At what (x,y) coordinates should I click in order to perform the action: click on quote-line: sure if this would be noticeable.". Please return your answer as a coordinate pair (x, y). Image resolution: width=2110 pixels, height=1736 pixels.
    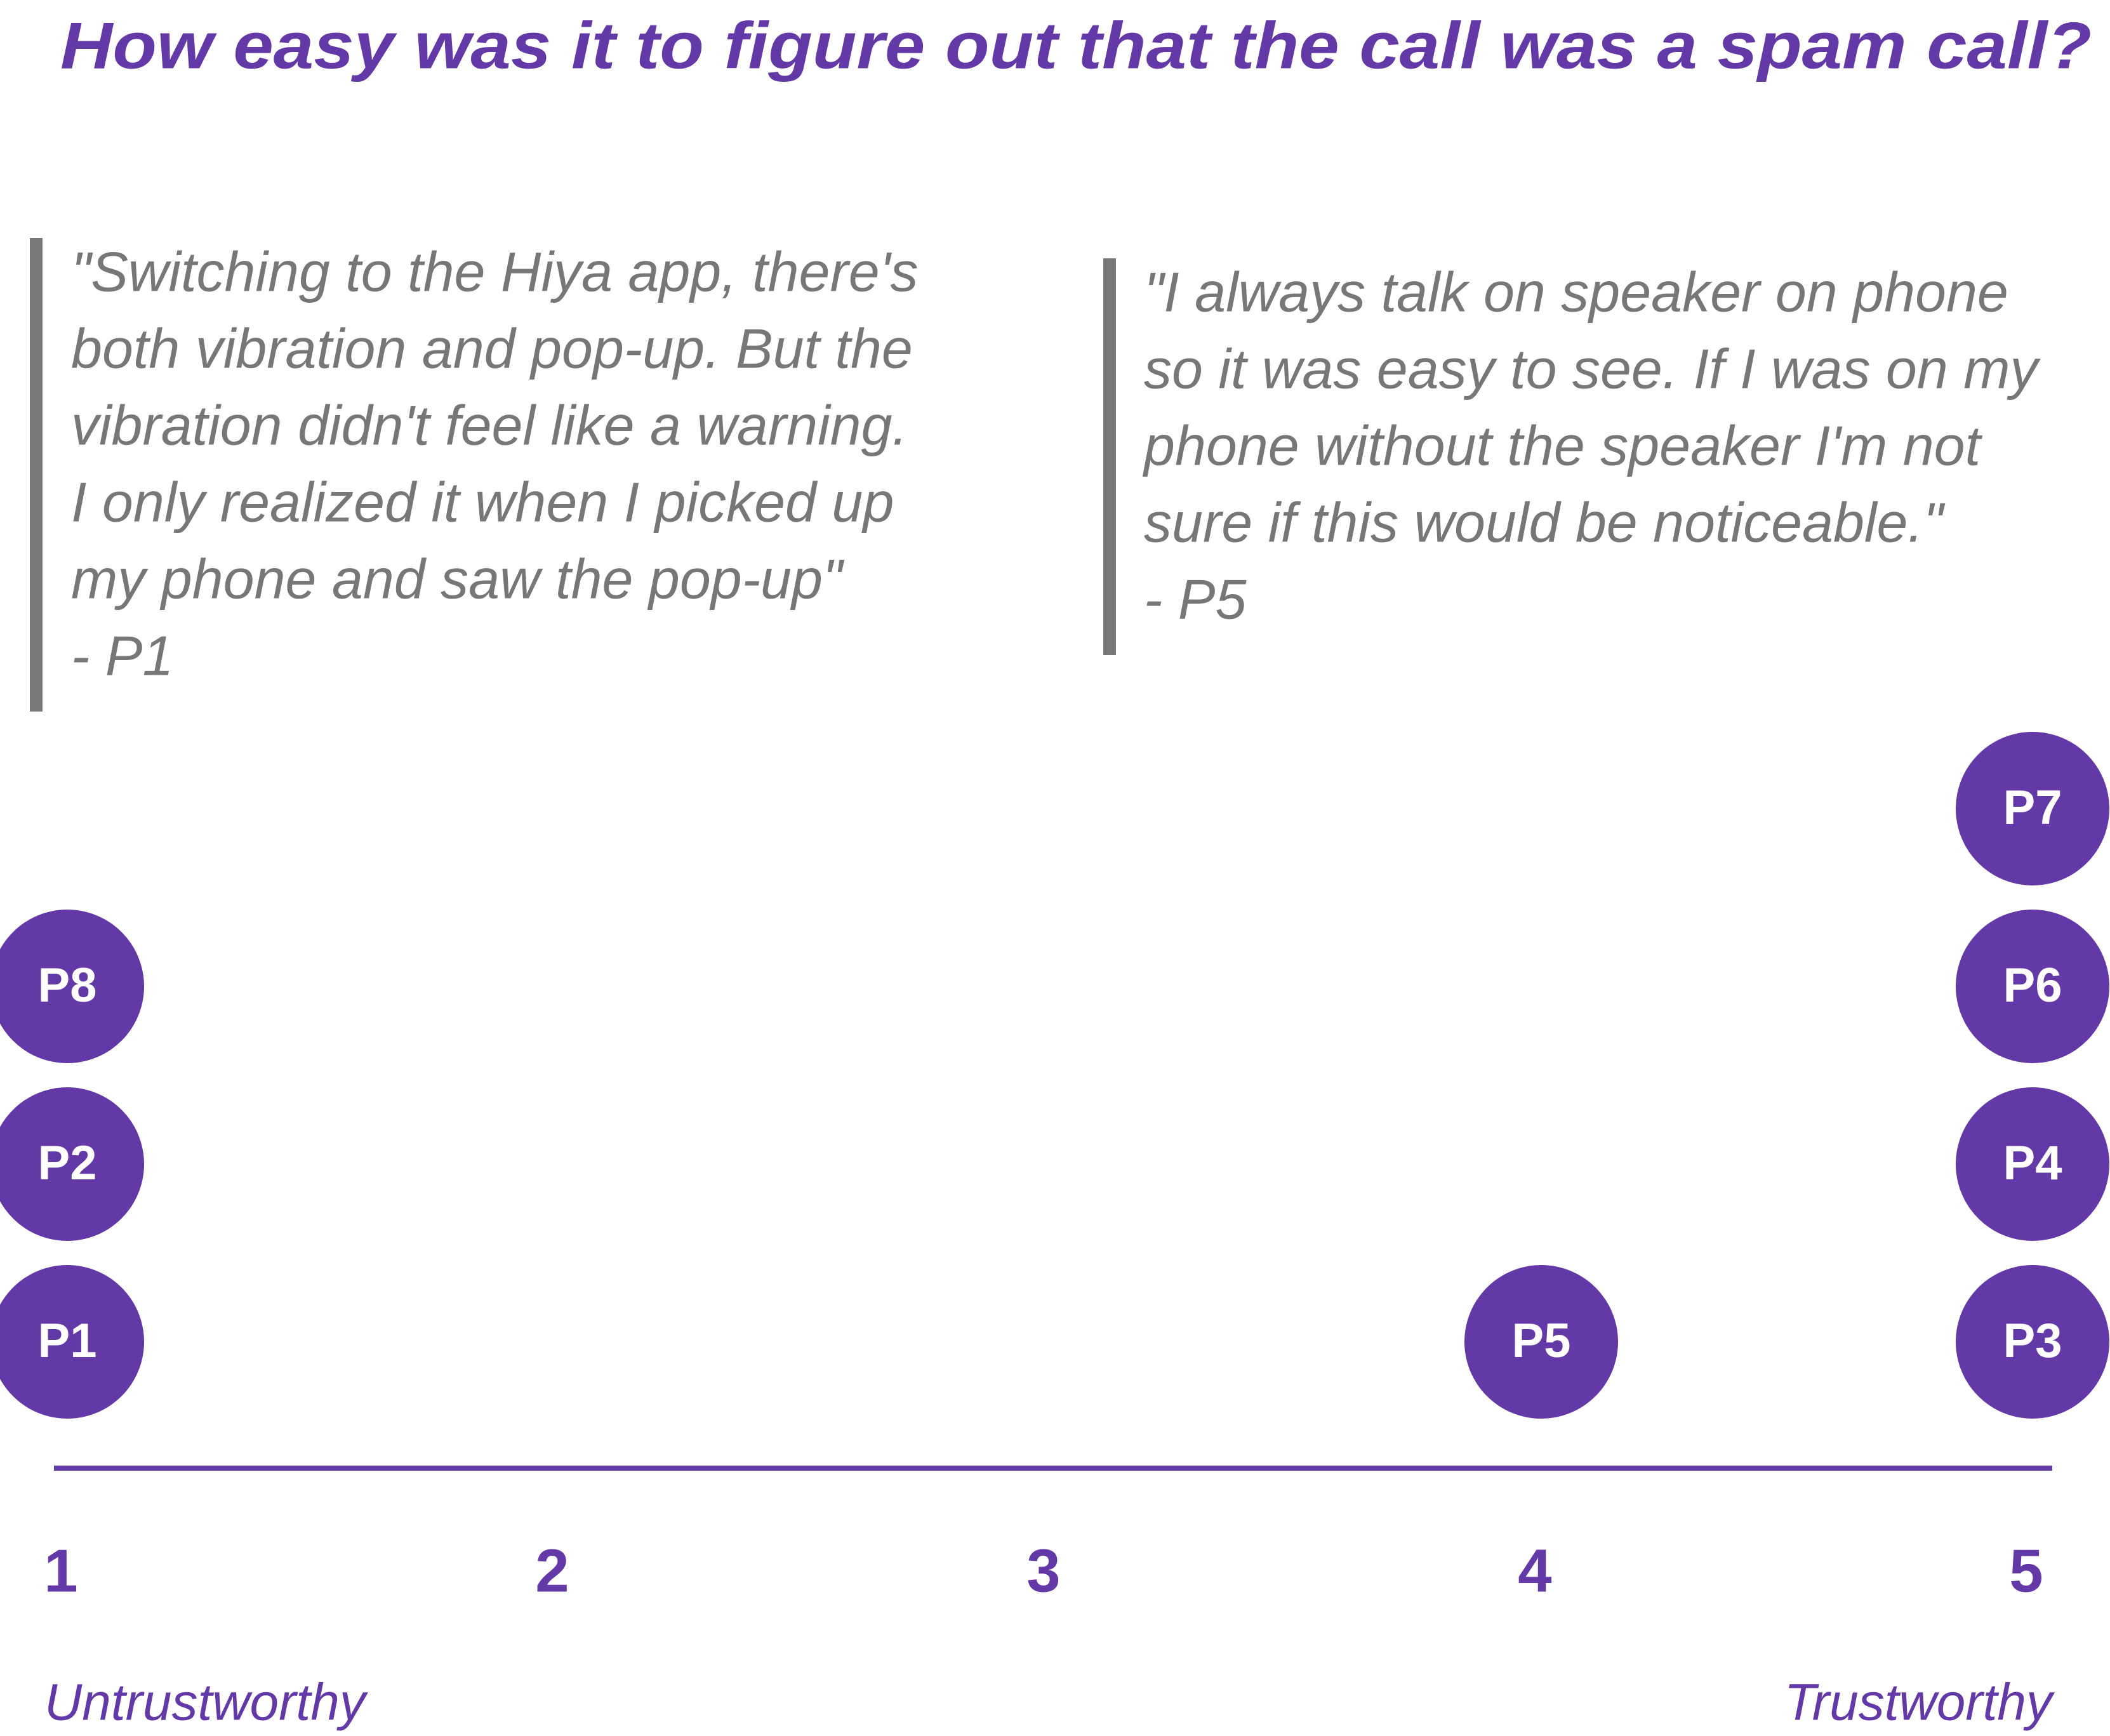
    Looking at the image, I should click on (1545, 522).